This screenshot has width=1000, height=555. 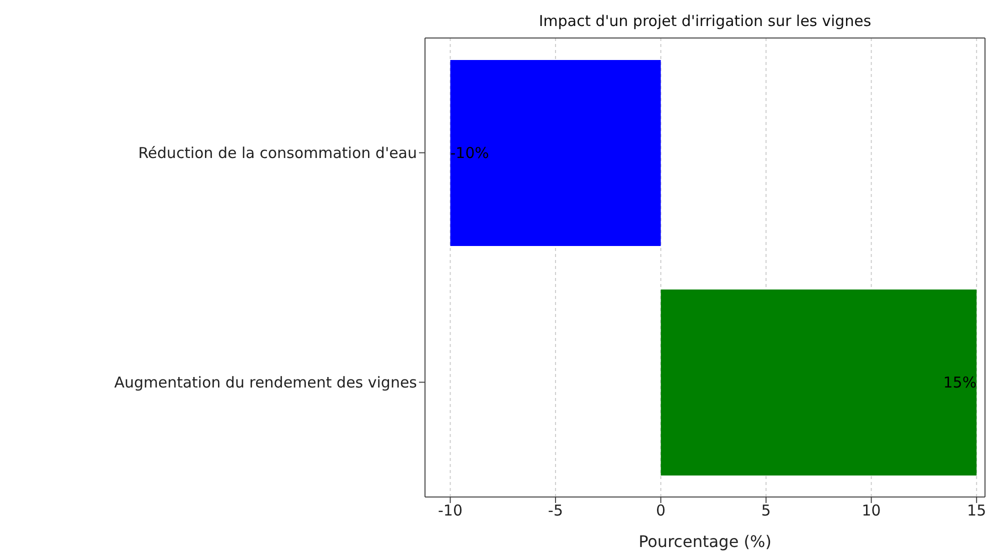 I want to click on x-tick-label: 0, so click(x=661, y=511).